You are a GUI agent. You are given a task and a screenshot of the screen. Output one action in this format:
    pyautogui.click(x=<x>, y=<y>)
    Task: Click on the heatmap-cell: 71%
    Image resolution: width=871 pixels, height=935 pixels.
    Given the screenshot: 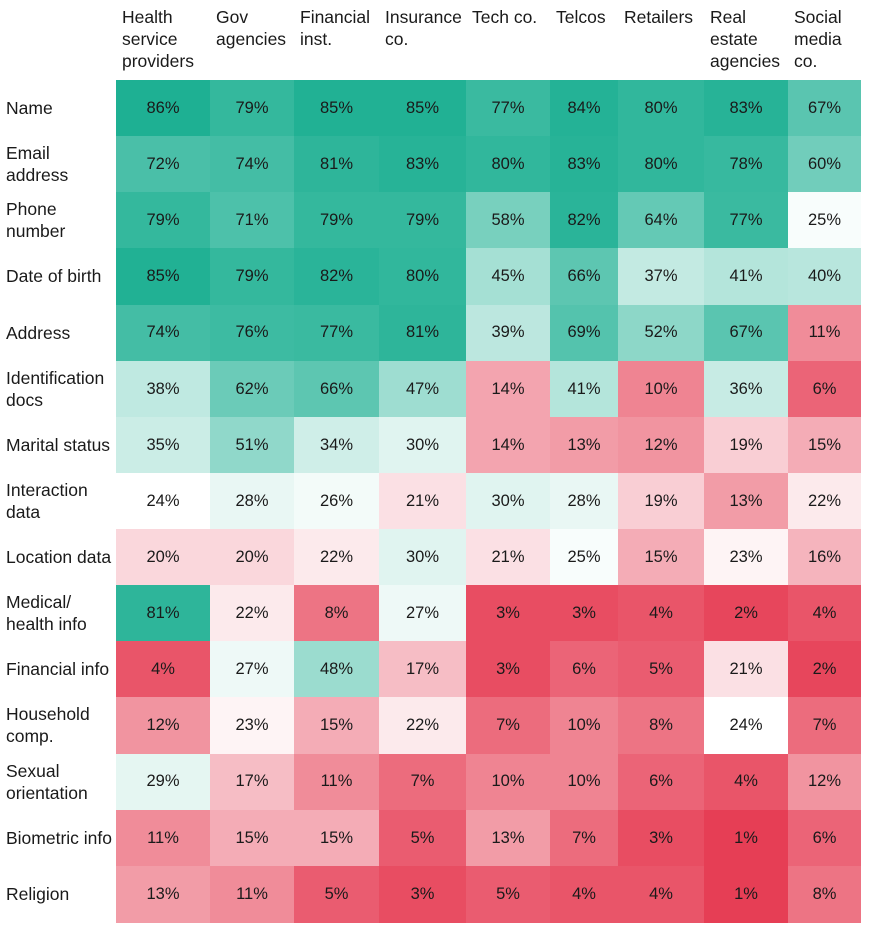 What is the action you would take?
    pyautogui.click(x=252, y=220)
    